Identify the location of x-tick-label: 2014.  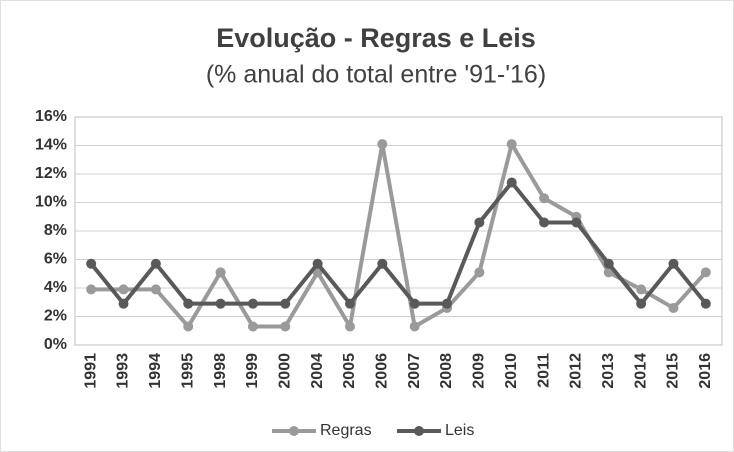
(640, 371).